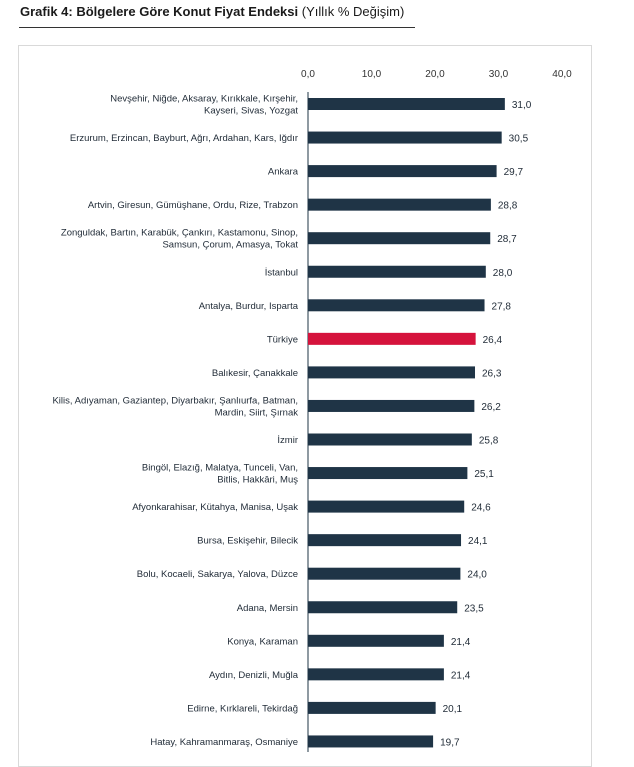 This screenshot has width=634, height=767. I want to click on category-label: Adana, Mersin, so click(267, 608).